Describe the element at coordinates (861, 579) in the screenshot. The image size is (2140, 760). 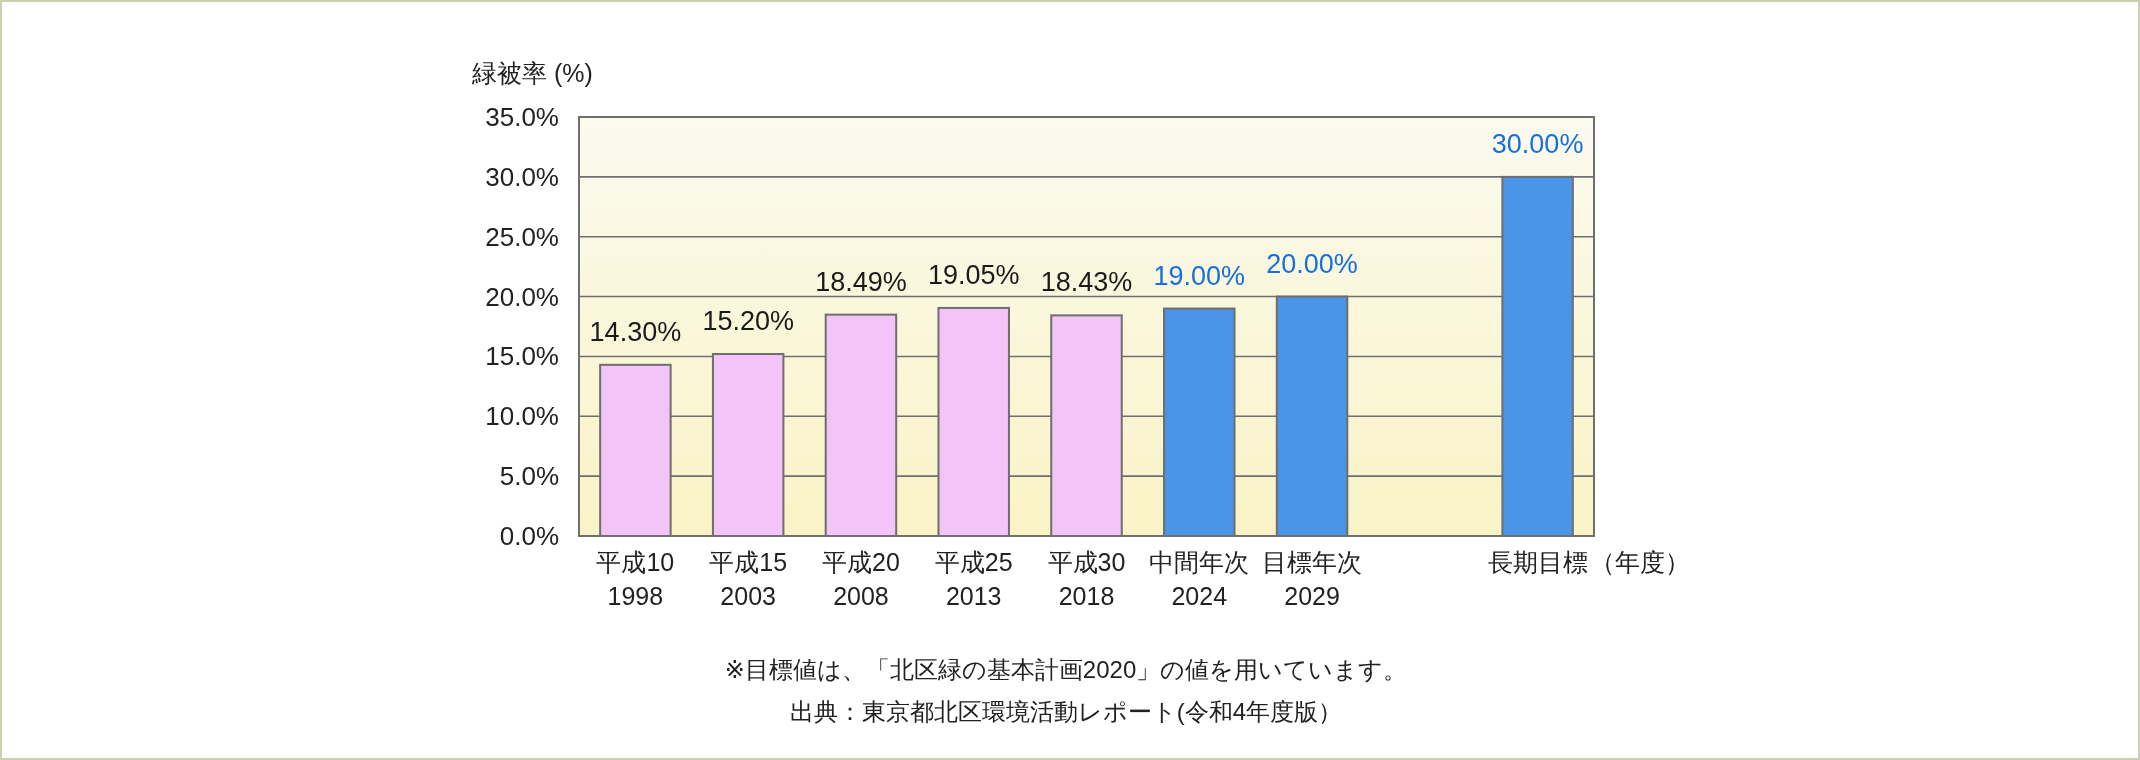
I see `x-tick-label: 平成20 2008` at that location.